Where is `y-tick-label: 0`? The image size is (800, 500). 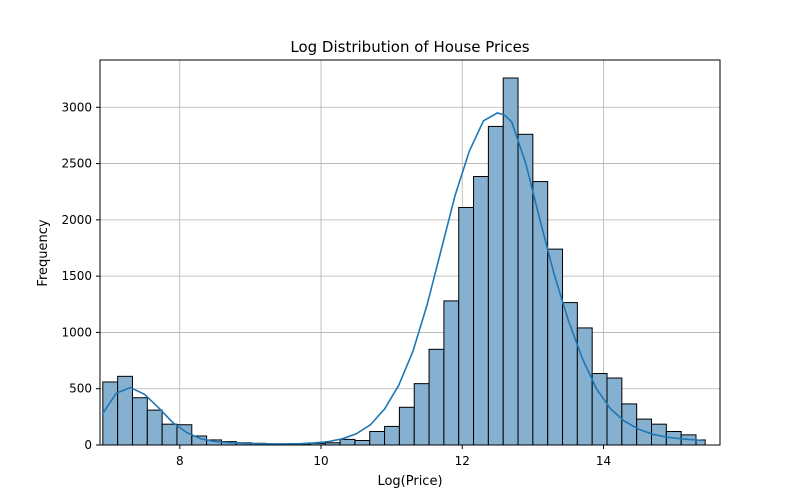 y-tick-label: 0 is located at coordinates (88, 445).